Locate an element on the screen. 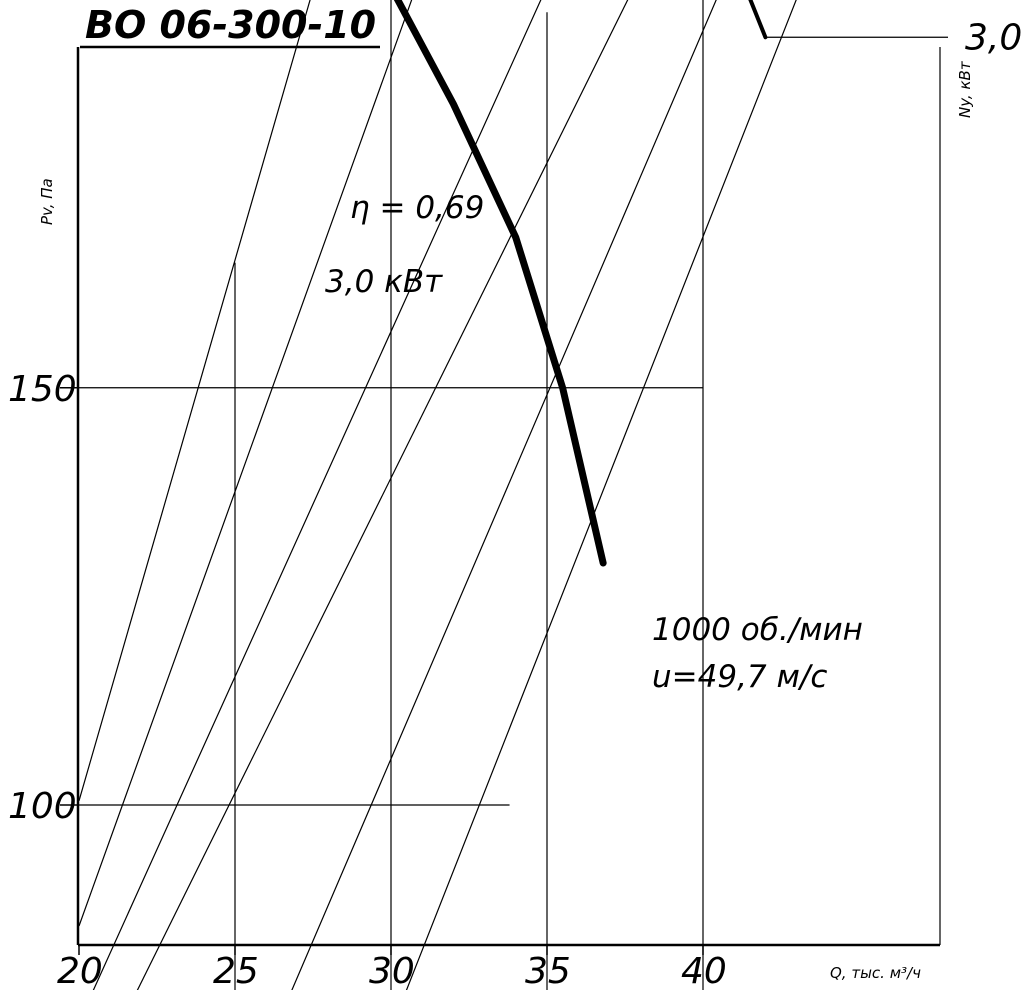 The height and width of the screenshot is (990, 1024). eta-label: η = 0,69 is located at coordinates (417, 208).